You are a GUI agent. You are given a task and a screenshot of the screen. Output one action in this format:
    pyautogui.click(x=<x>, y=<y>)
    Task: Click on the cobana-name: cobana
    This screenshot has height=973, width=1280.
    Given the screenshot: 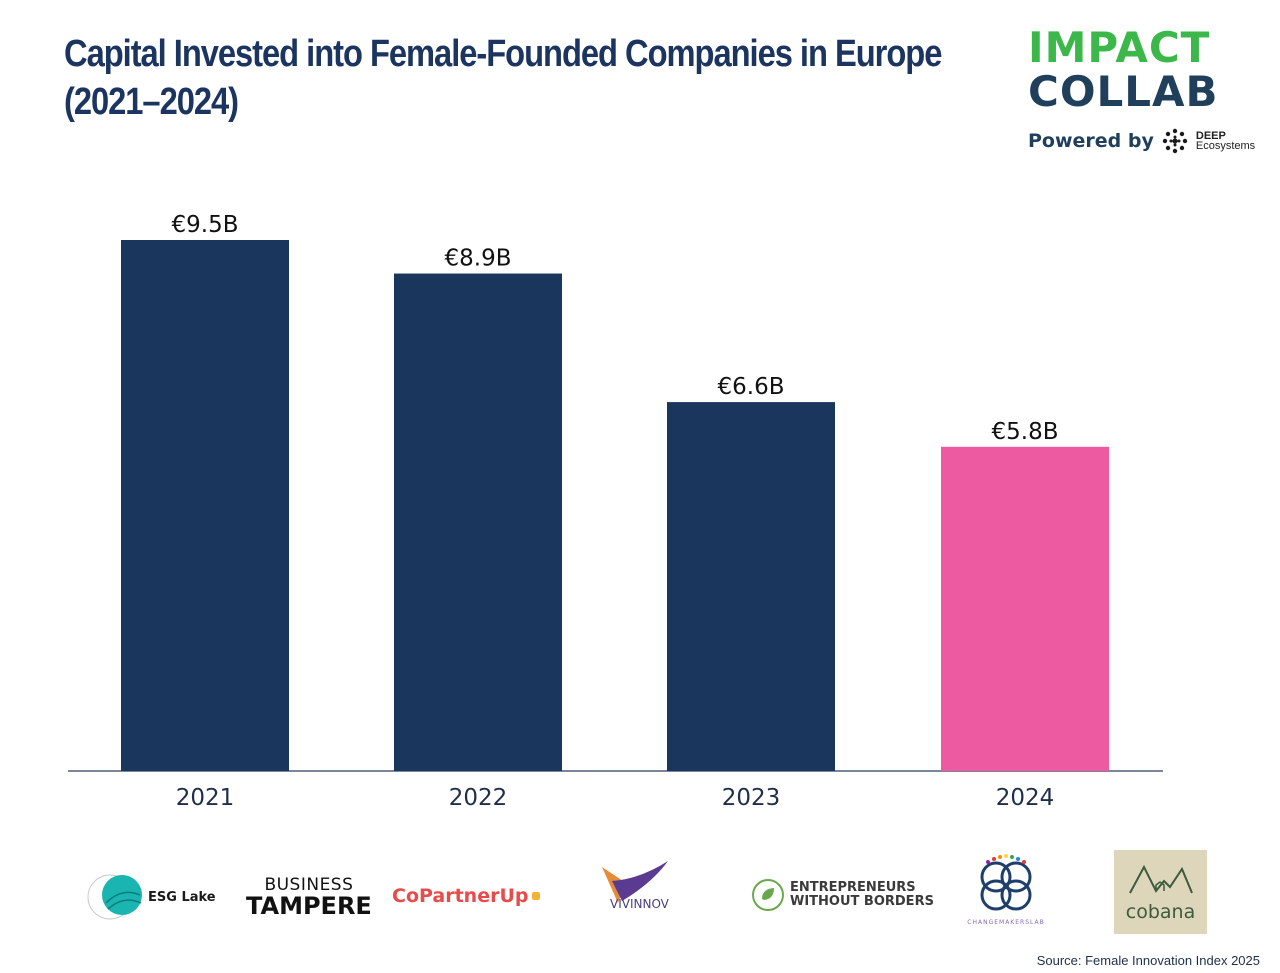 What is the action you would take?
    pyautogui.click(x=1160, y=912)
    